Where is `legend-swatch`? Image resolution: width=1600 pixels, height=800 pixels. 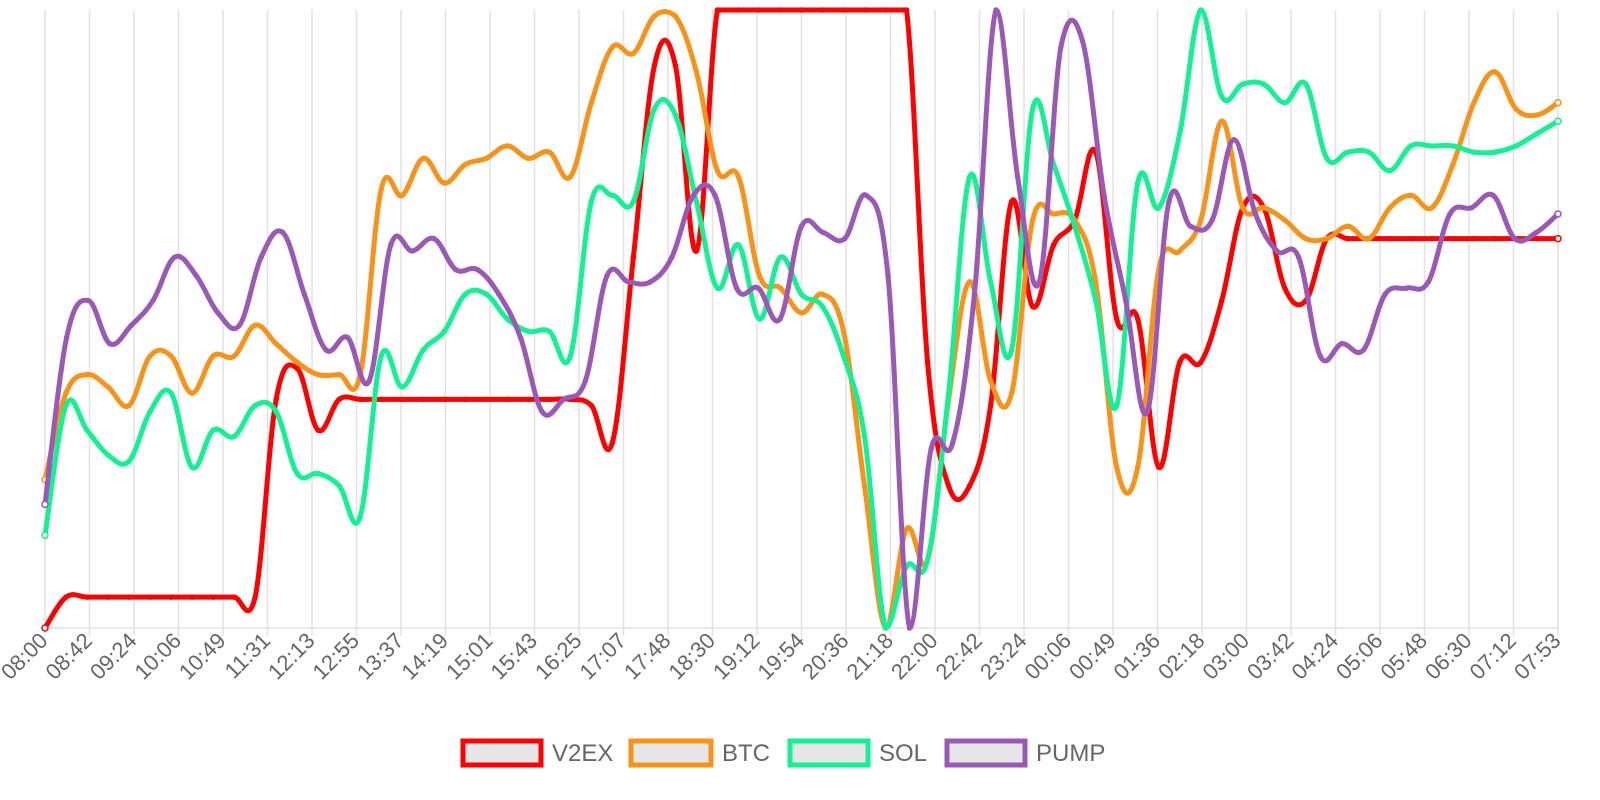 legend-swatch is located at coordinates (502, 753).